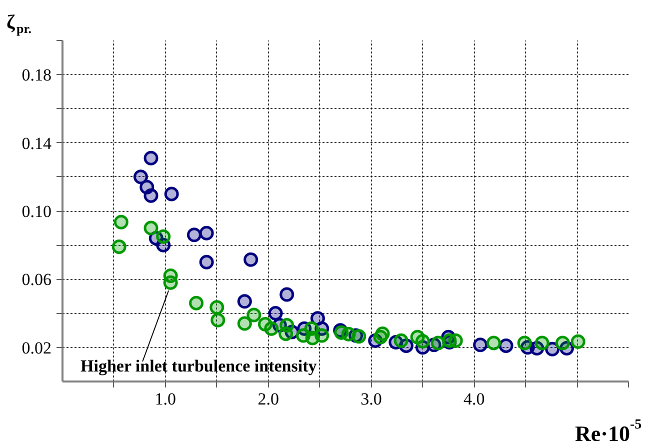 This screenshot has width=650, height=441. I want to click on y-tick-label: 0.14, so click(37, 143).